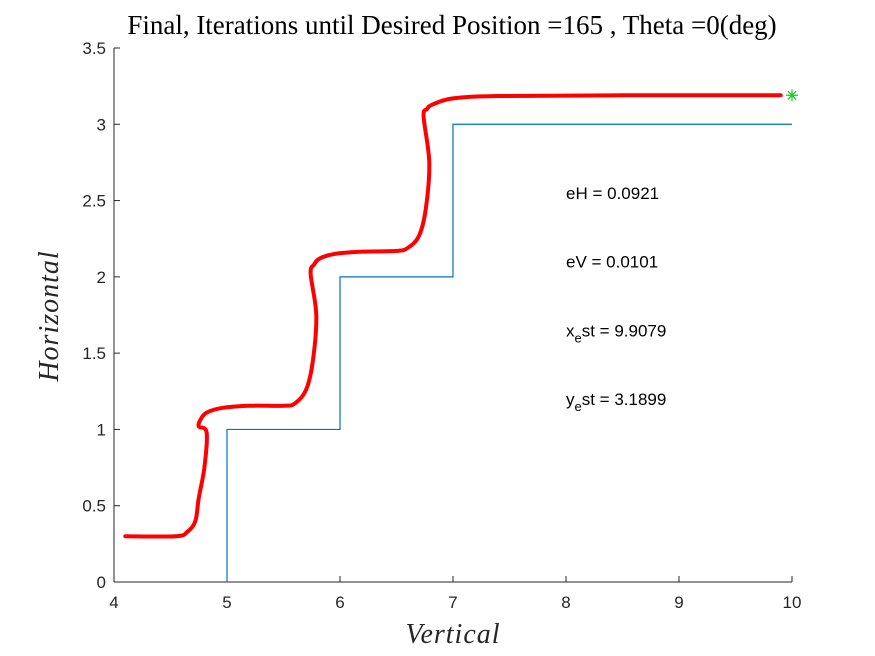 This screenshot has width=875, height=656. I want to click on y-axis-label: Horizontal, so click(49, 316).